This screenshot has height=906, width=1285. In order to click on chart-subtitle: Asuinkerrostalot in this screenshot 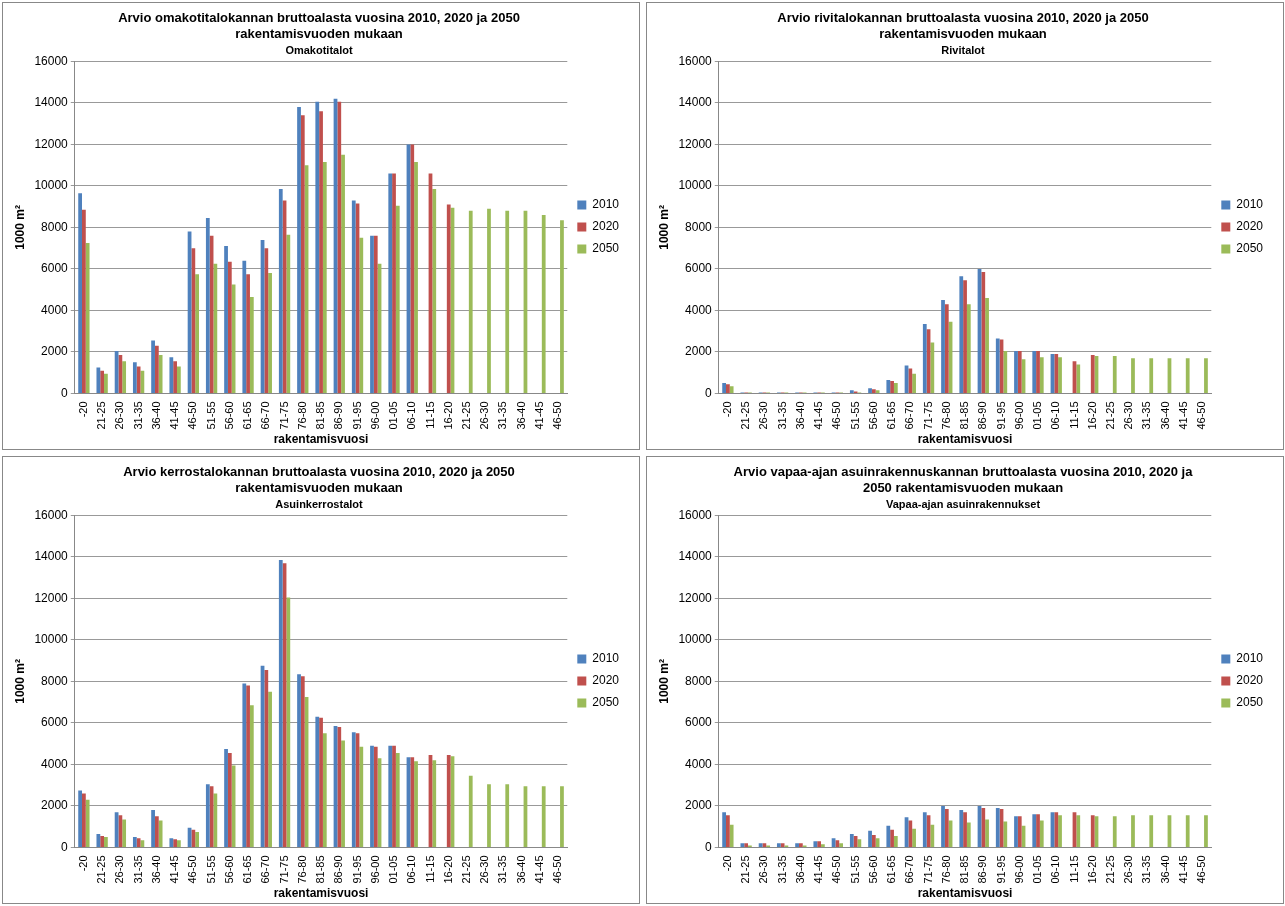, I will do `click(319, 503)`.